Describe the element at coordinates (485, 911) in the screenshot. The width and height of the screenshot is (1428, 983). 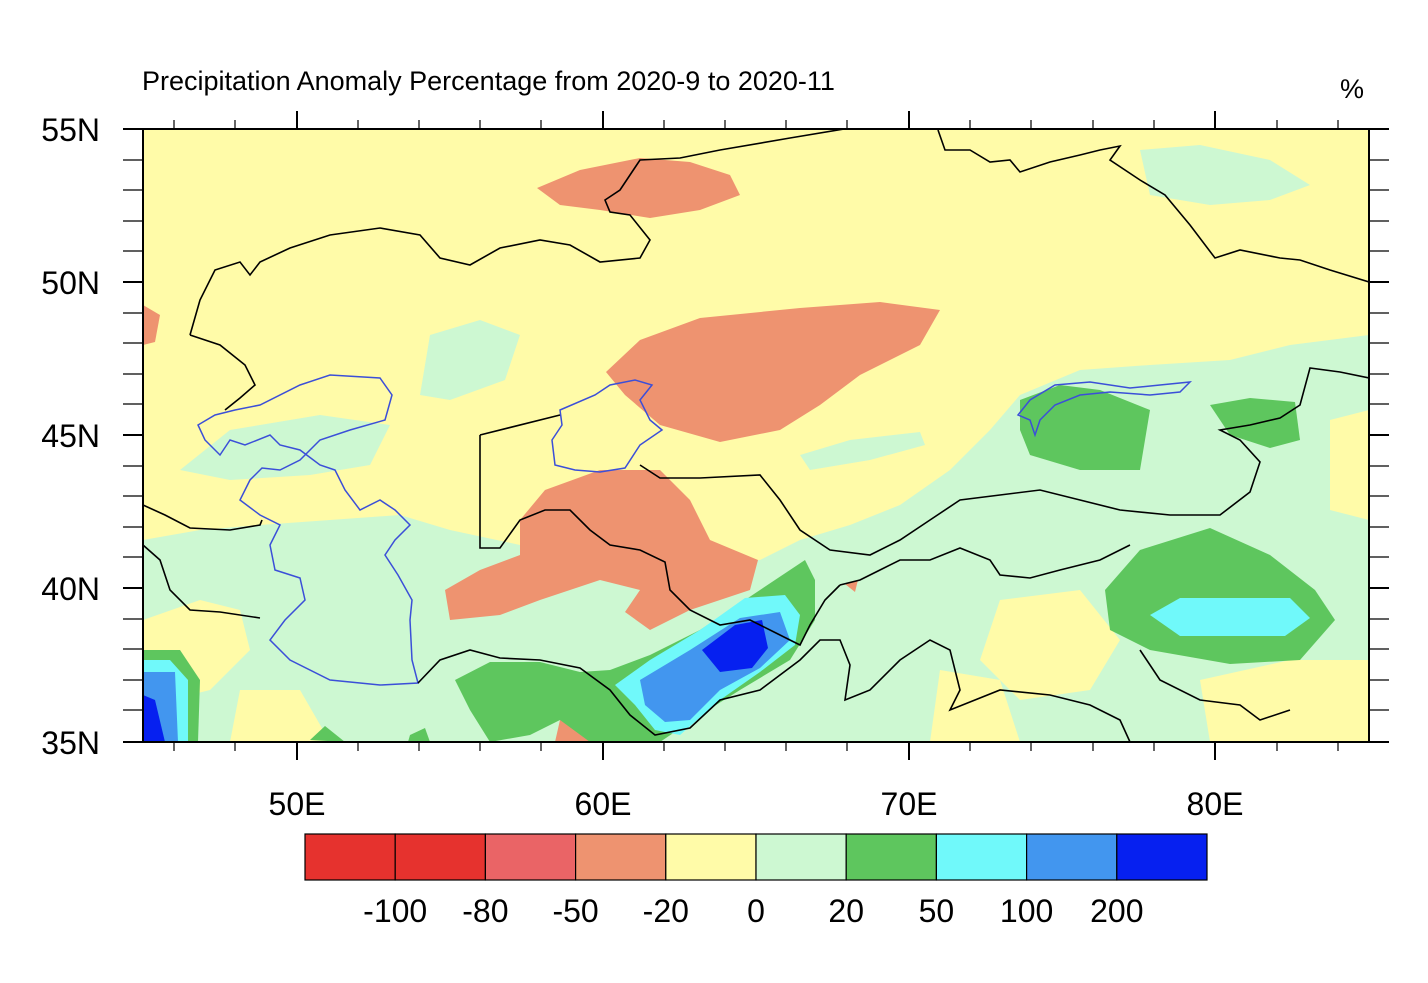
I see `colorbar-label: -80` at that location.